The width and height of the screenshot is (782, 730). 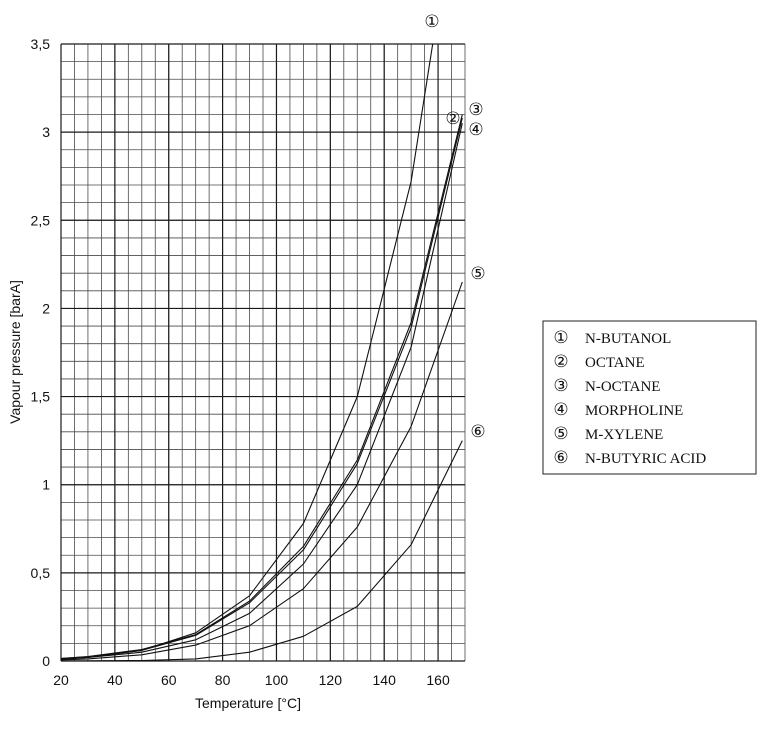 What do you see at coordinates (560, 338) in the screenshot?
I see `legend-marker-1: ①` at bounding box center [560, 338].